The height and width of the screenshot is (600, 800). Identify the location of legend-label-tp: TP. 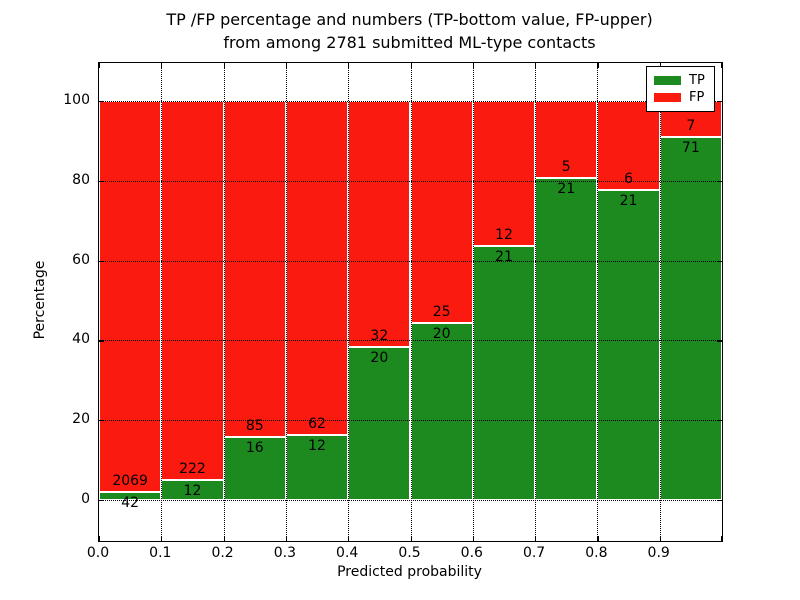
(697, 80).